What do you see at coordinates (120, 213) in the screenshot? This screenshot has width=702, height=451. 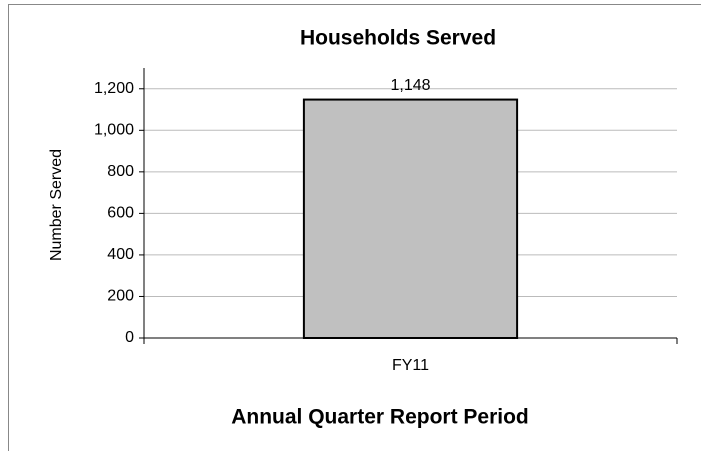 I see `y-tick-label: 600` at bounding box center [120, 213].